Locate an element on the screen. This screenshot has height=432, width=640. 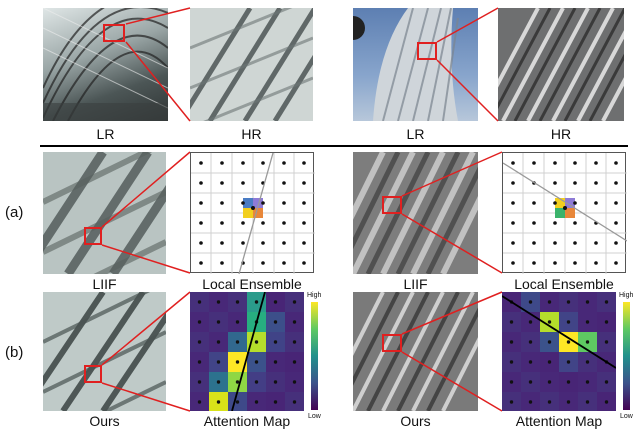
ours-result-right is located at coordinates (415, 351).